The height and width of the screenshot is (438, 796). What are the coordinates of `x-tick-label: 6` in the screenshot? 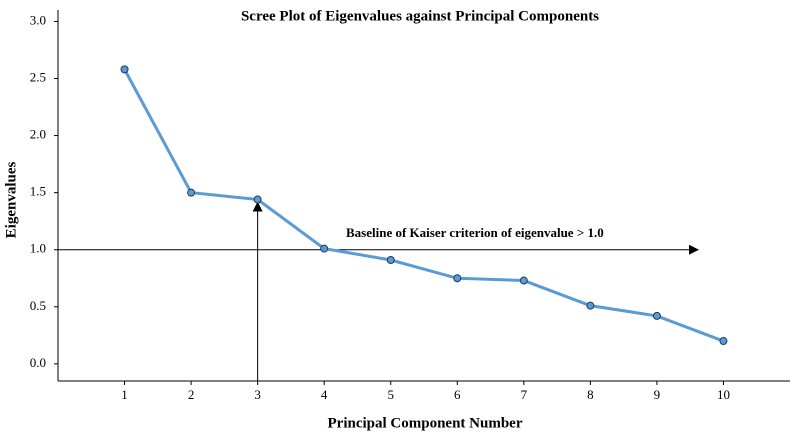 It's located at (457, 394).